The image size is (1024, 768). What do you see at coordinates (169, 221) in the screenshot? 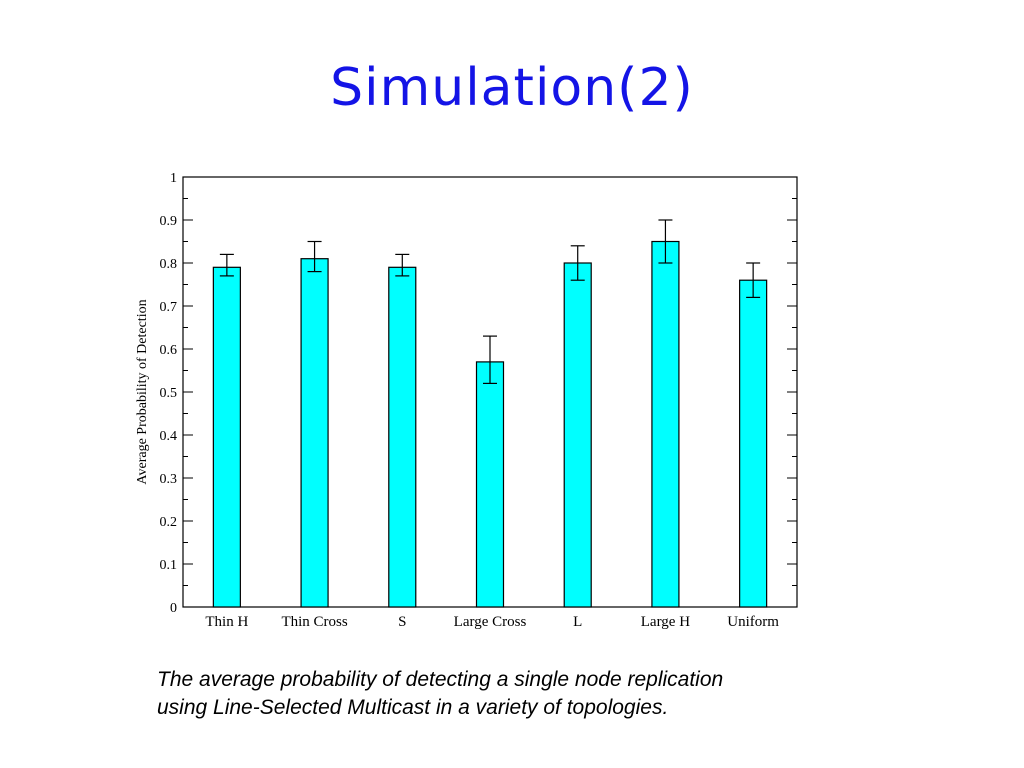
I see `y-tick-label: 0.9` at bounding box center [169, 221].